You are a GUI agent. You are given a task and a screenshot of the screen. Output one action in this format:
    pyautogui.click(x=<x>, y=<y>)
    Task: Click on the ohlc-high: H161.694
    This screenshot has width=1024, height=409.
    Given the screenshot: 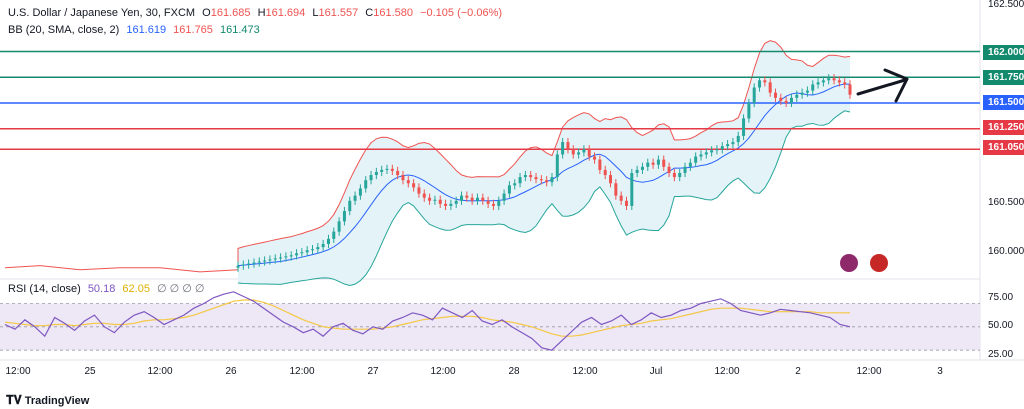 What is the action you would take?
    pyautogui.click(x=281, y=13)
    